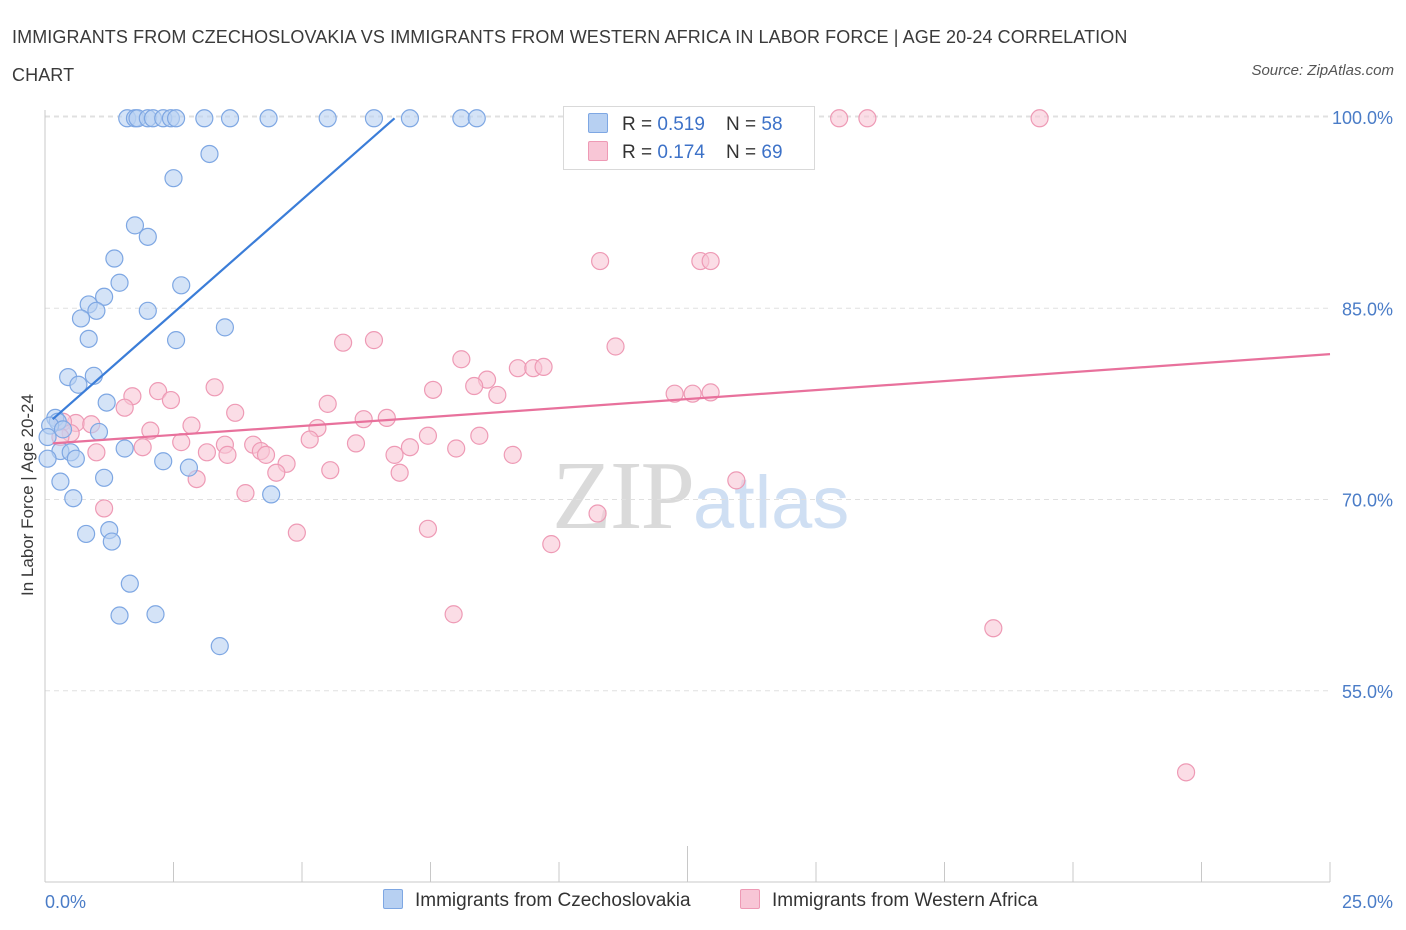  I want to click on czech-swatch, so click(598, 123).